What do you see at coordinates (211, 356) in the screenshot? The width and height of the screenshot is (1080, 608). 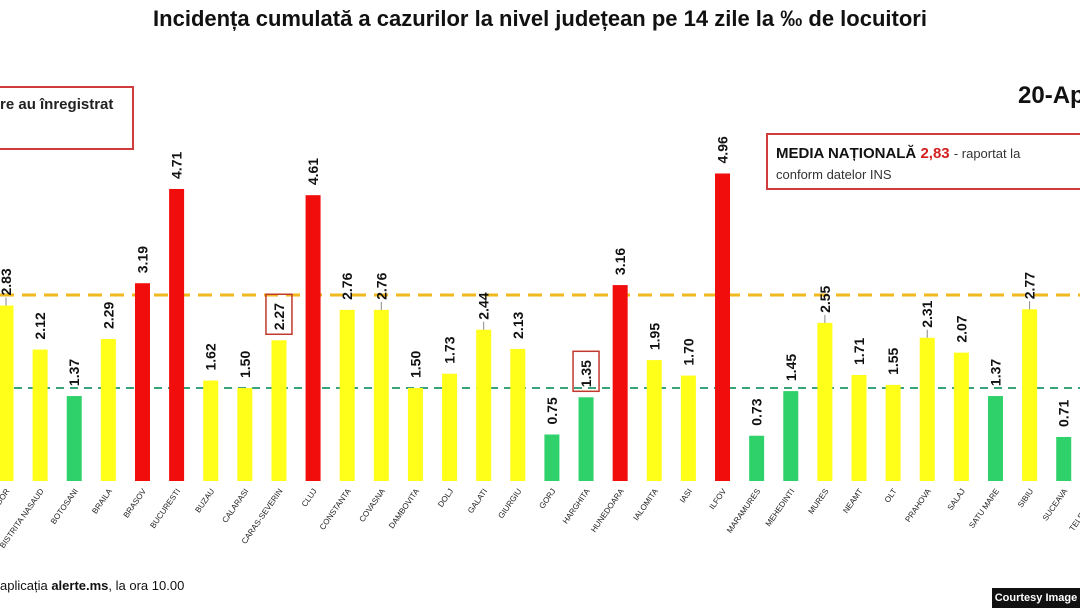 I see `value-label: 1.62` at bounding box center [211, 356].